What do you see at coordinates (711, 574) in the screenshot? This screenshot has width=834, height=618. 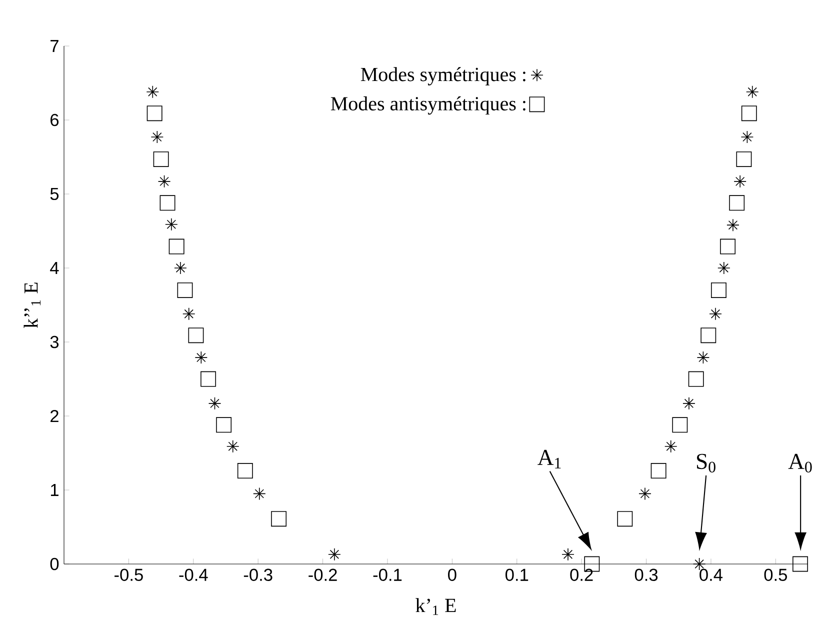 I see `x-tick-label: 0.4` at bounding box center [711, 574].